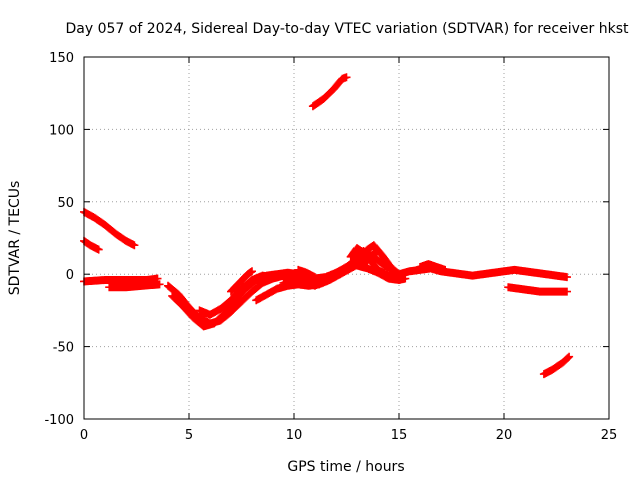 The height and width of the screenshot is (480, 640). I want to click on x-axis-title: GPS time / hours, so click(345, 467).